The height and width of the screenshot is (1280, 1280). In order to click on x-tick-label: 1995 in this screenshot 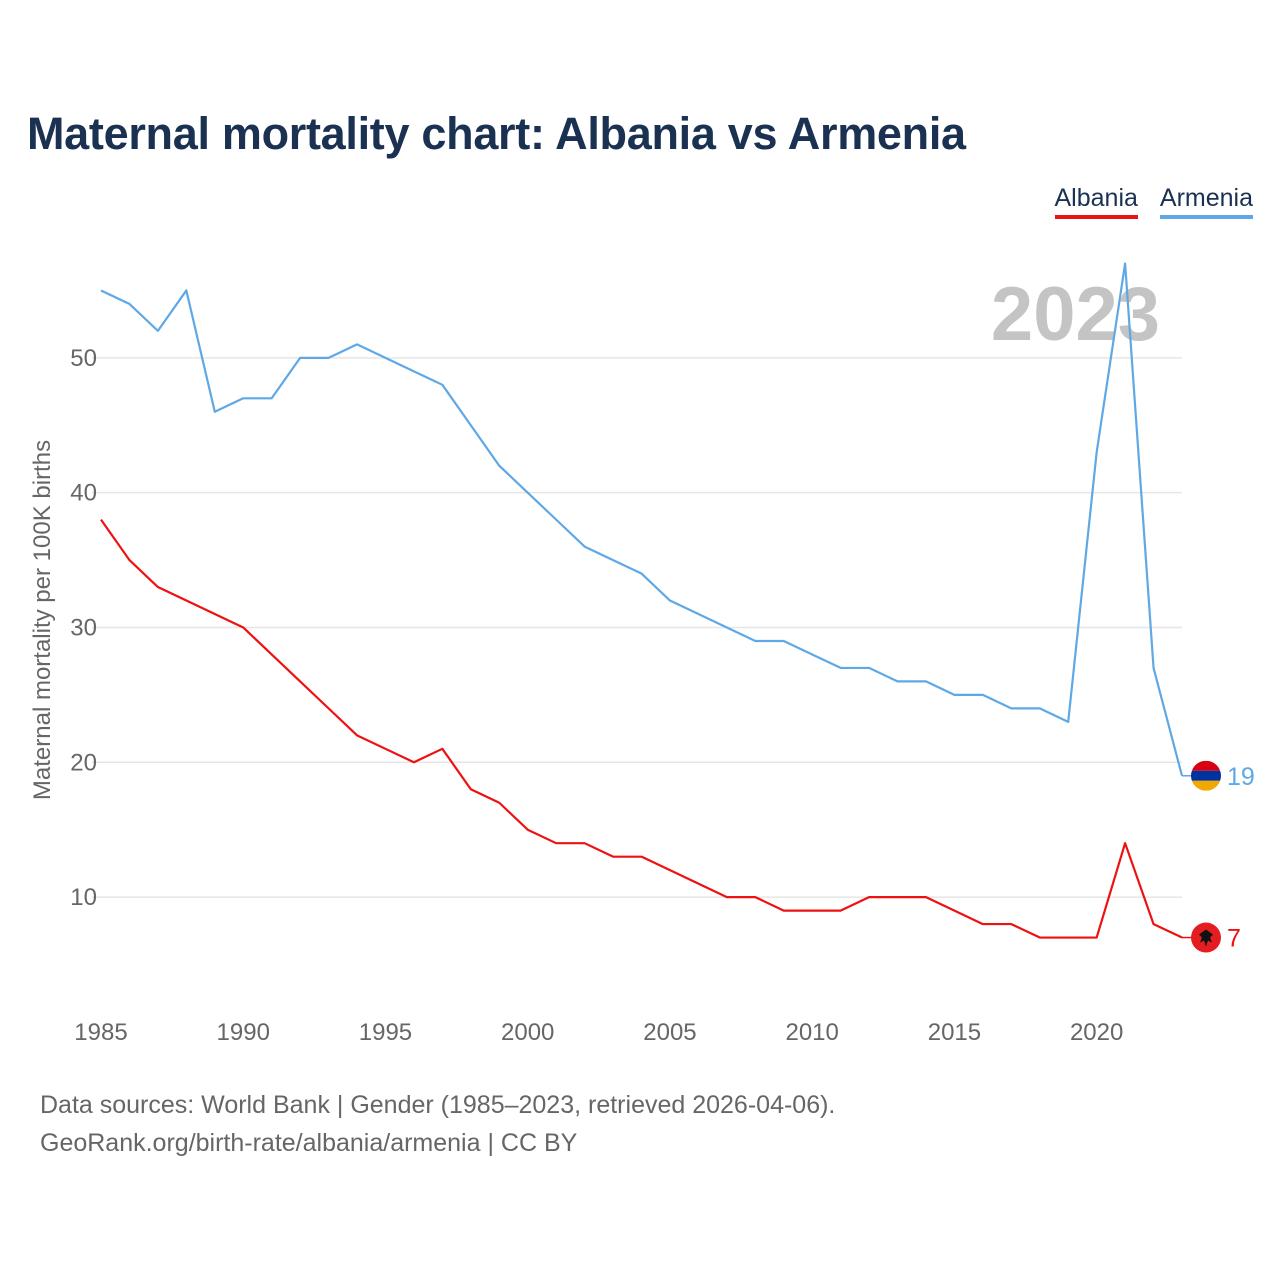, I will do `click(385, 1032)`.